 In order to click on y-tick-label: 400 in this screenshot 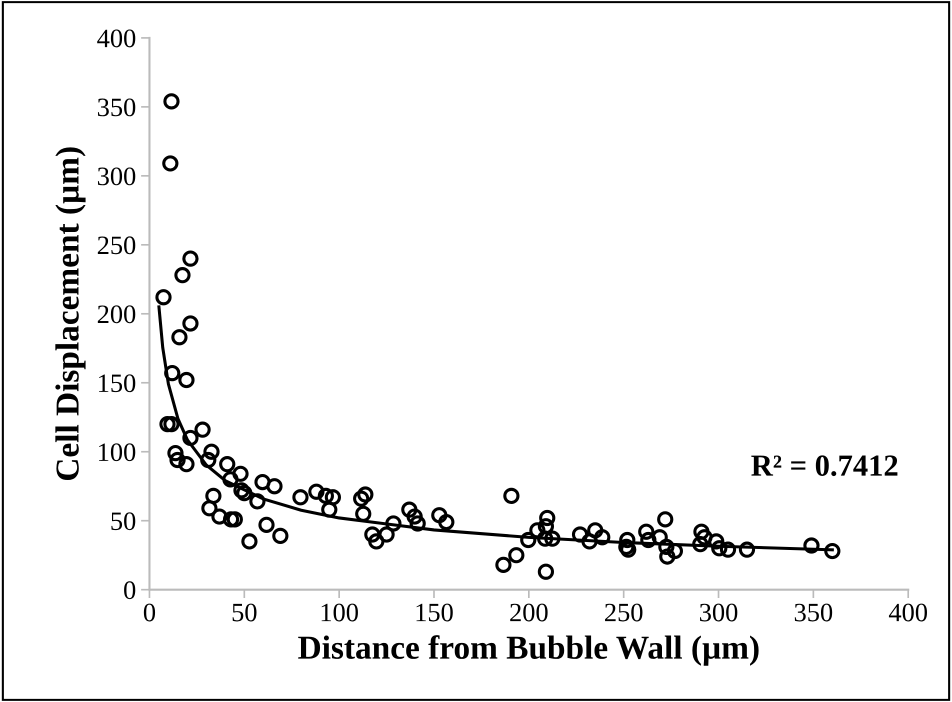, I will do `click(116, 39)`.